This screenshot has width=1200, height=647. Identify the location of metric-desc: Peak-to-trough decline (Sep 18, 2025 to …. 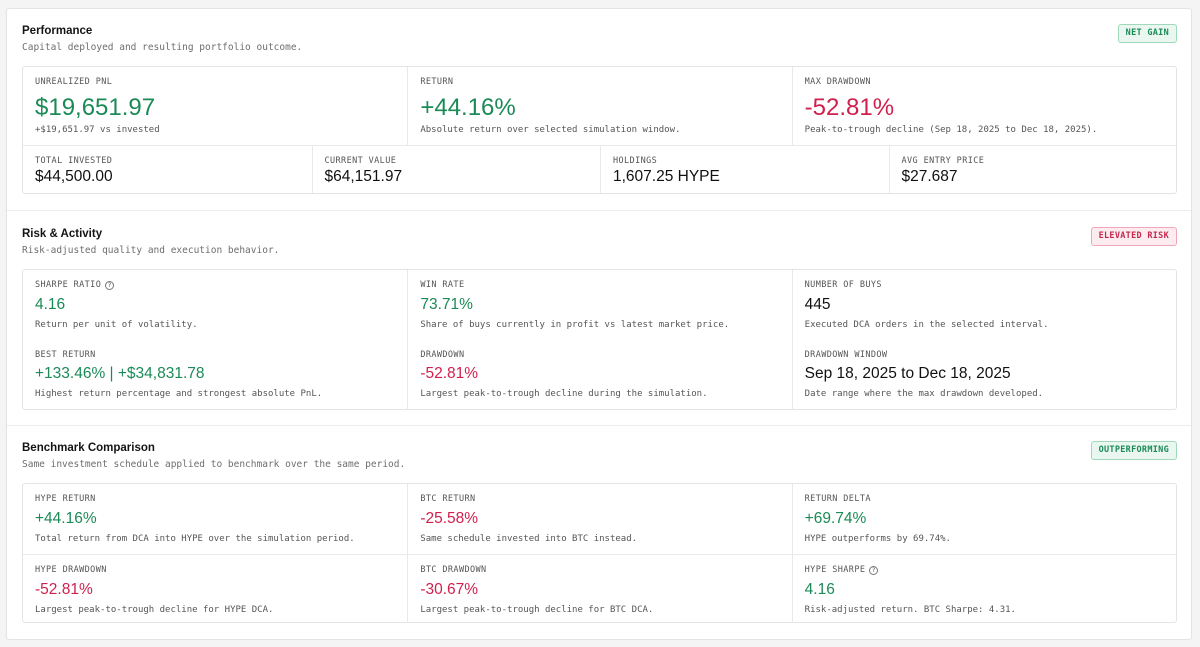
(951, 130).